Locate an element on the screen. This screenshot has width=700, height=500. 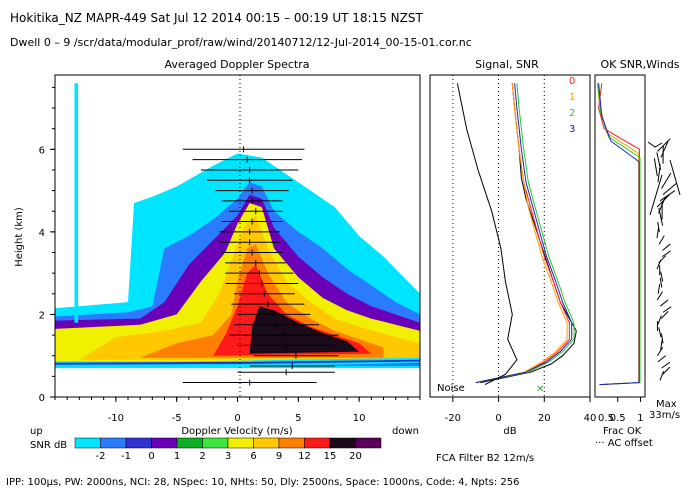
colorbar-tick-6: 6 is located at coordinates (253, 456).